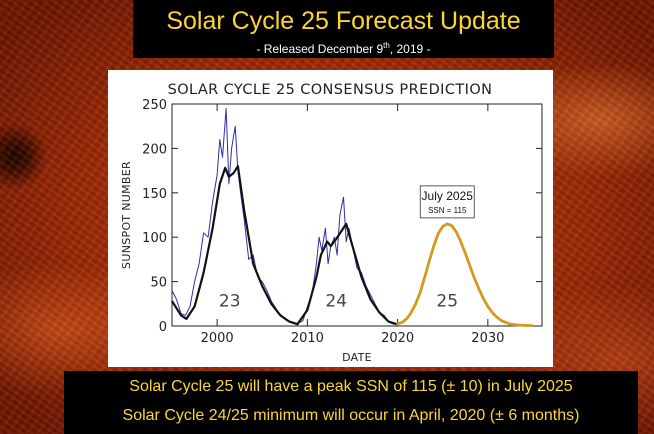  Describe the element at coordinates (357, 357) in the screenshot. I see `x-axis-label: DATE` at that location.